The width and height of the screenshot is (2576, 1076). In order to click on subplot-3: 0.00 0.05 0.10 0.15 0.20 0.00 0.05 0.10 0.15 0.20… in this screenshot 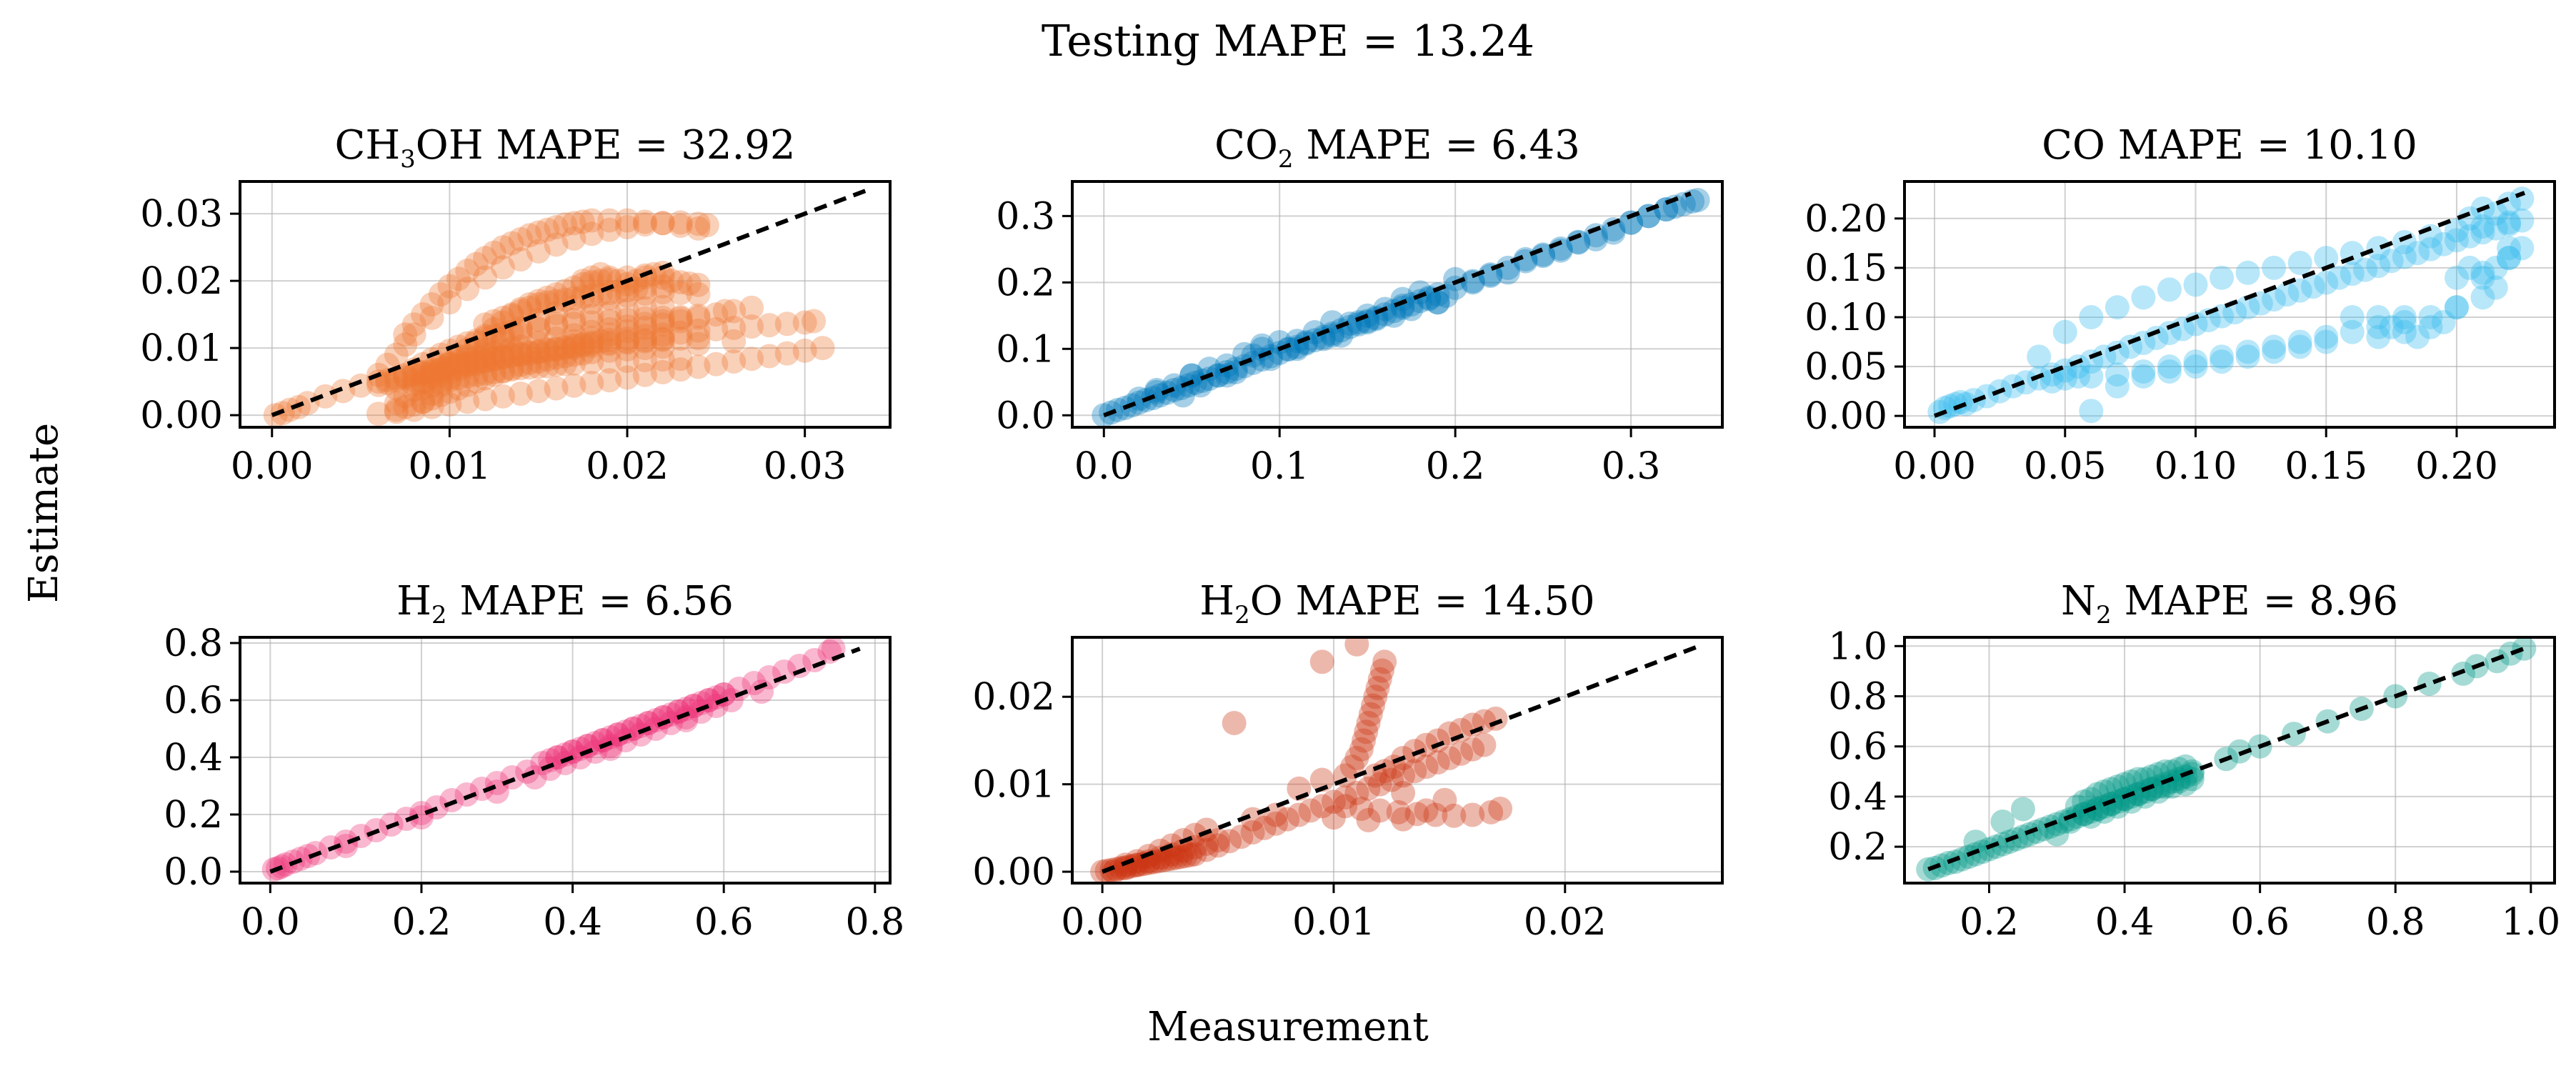, I will do `click(2180, 305)`.